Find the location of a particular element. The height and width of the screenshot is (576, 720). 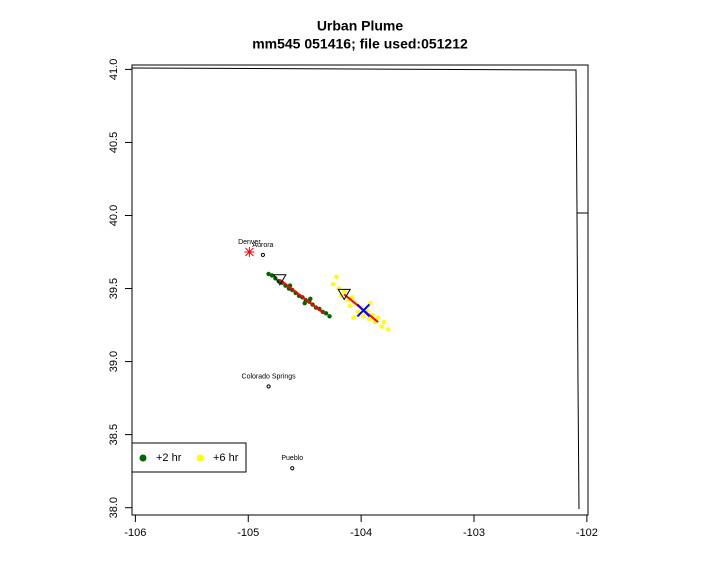

legend-label: +2 hr is located at coordinates (169, 458).